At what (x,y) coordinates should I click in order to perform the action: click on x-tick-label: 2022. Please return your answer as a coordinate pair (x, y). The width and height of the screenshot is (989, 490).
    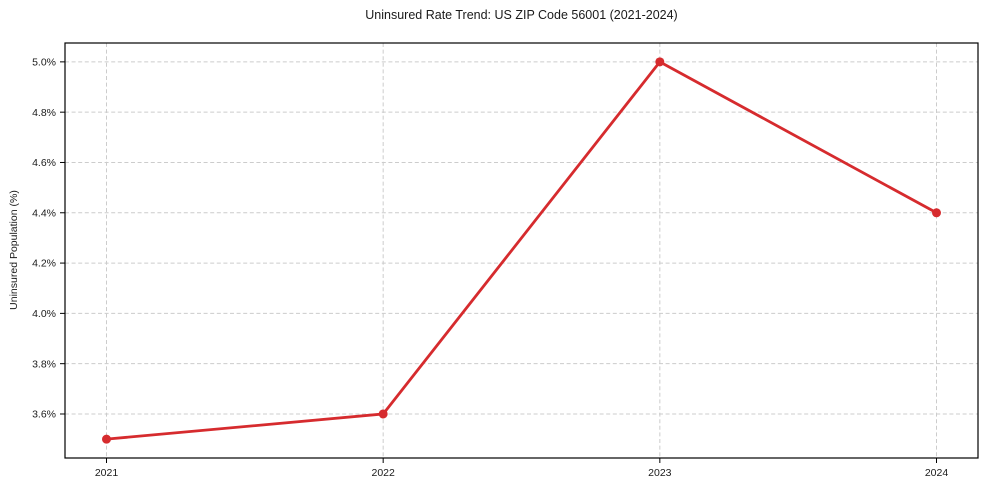
    Looking at the image, I should click on (383, 473).